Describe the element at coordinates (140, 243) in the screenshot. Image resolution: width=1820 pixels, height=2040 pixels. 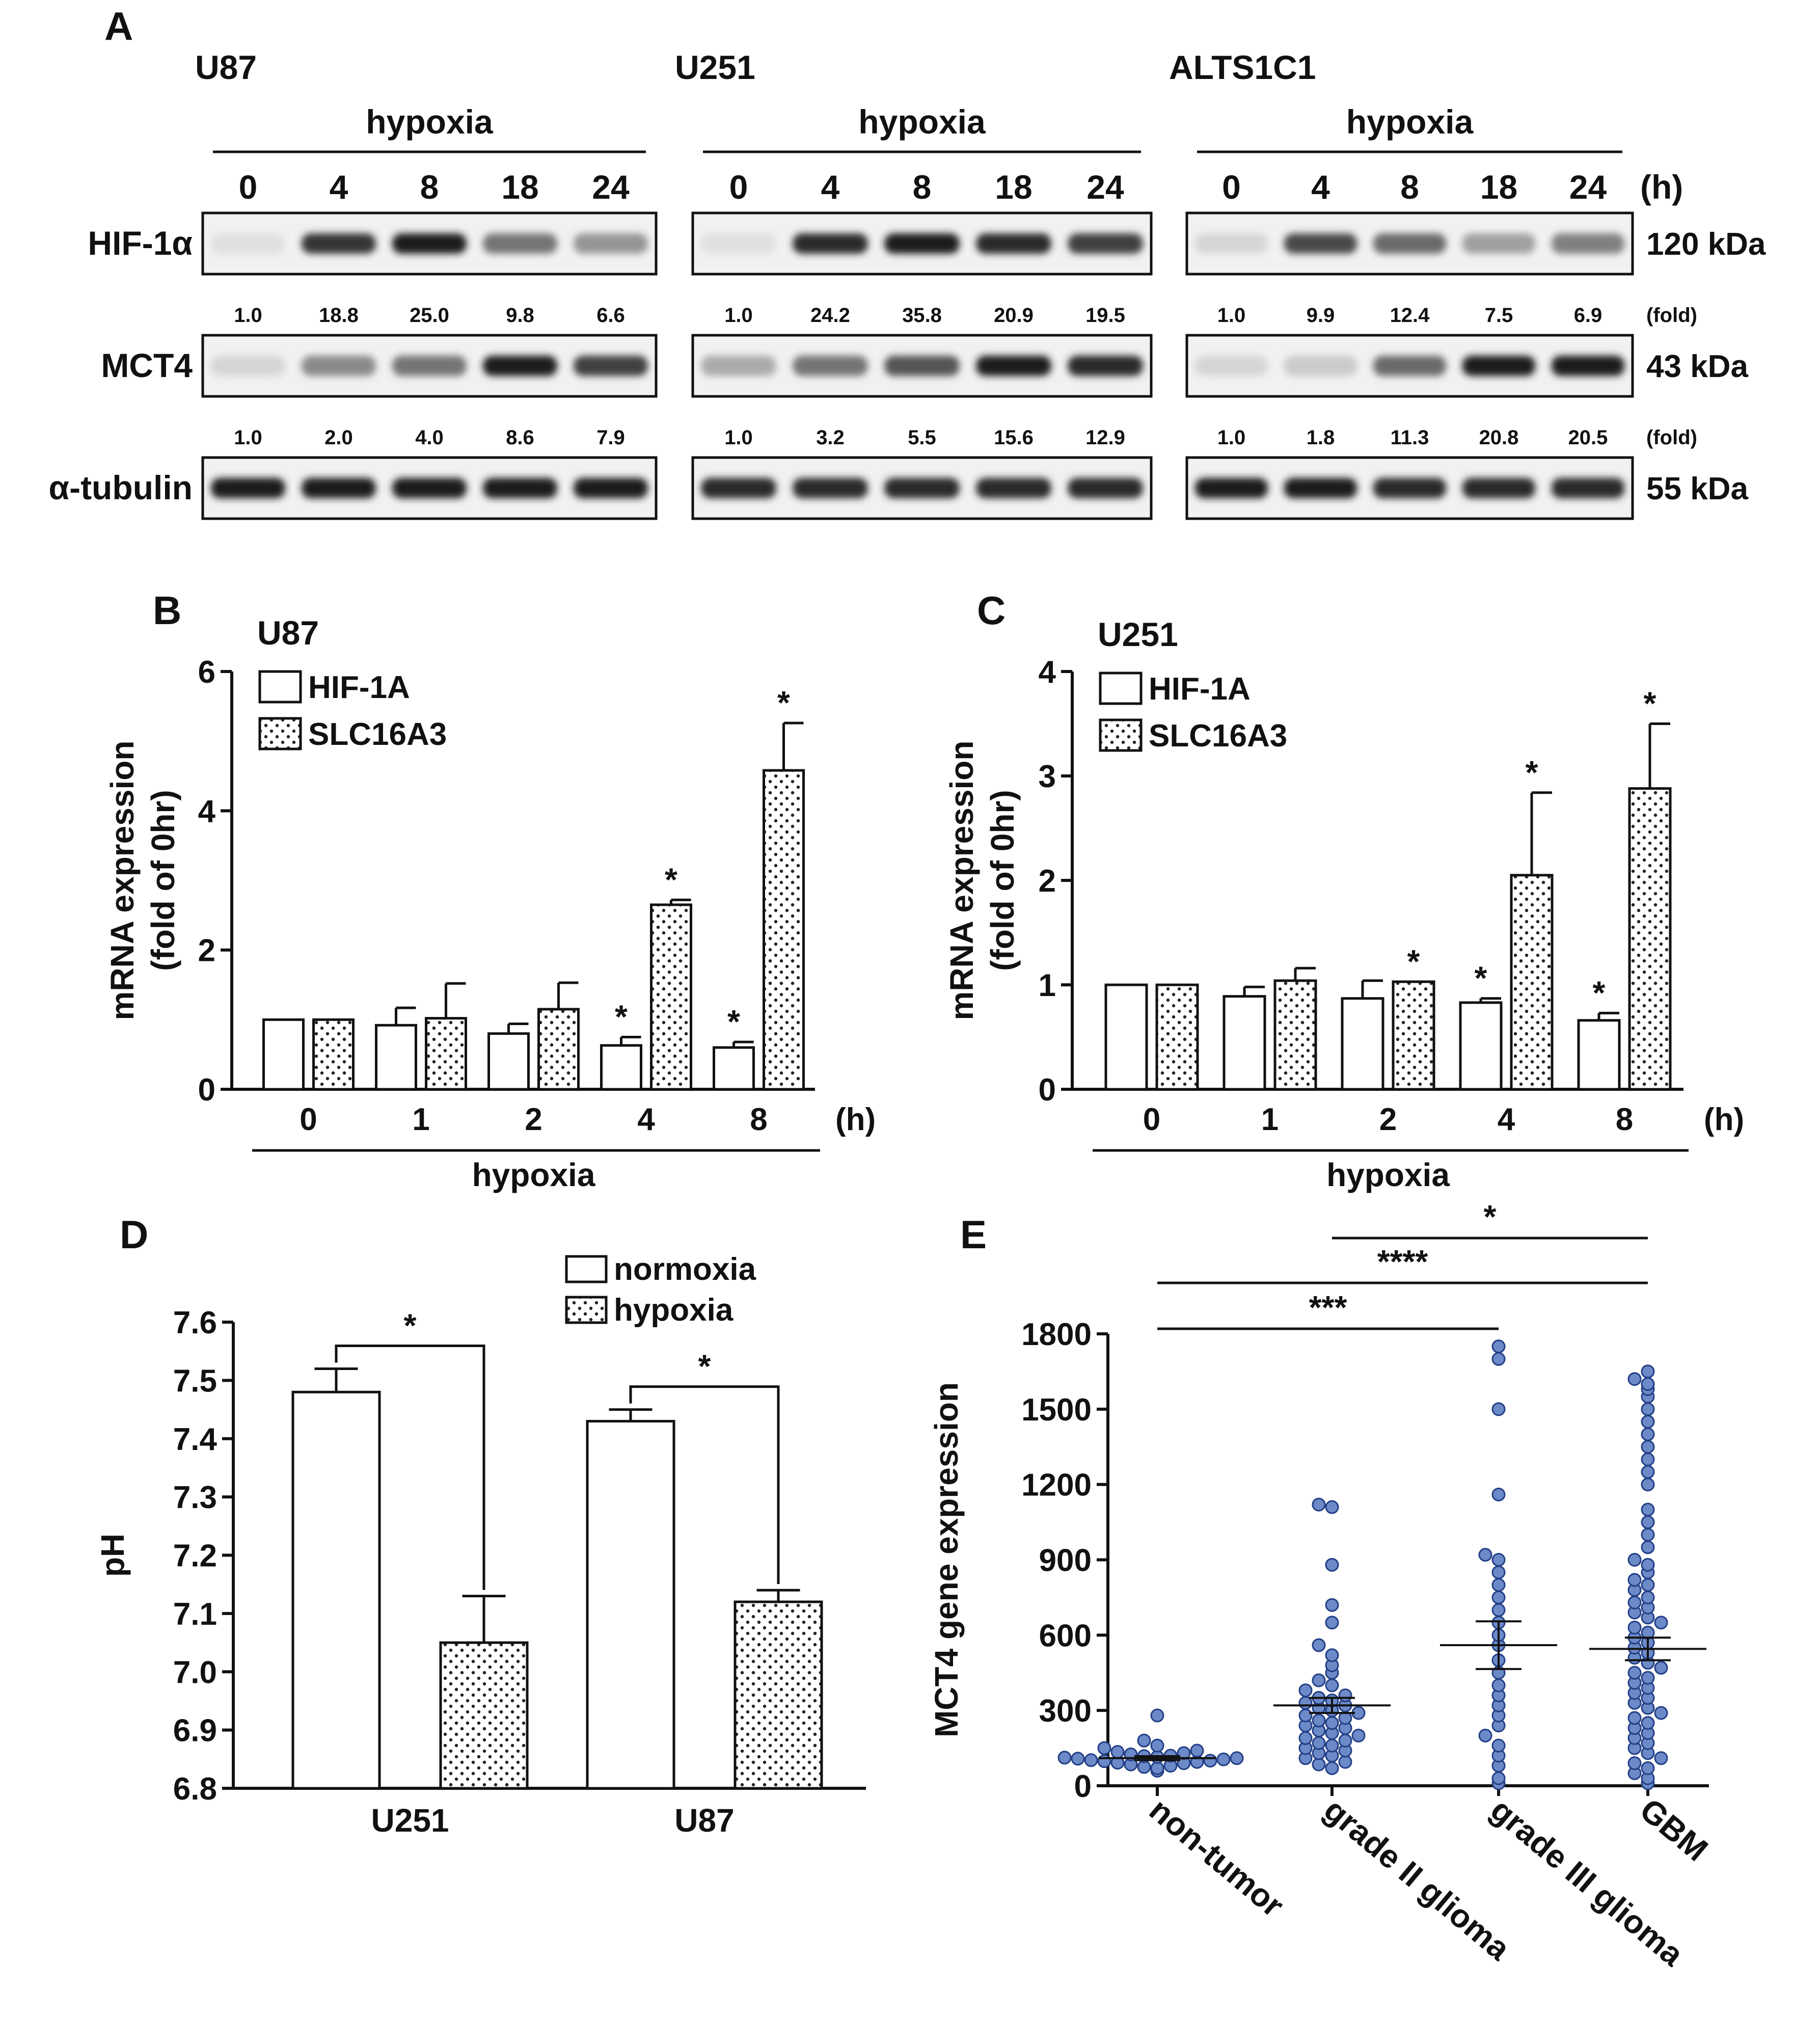
I see `row-label-hif1a: HIF-1α` at that location.